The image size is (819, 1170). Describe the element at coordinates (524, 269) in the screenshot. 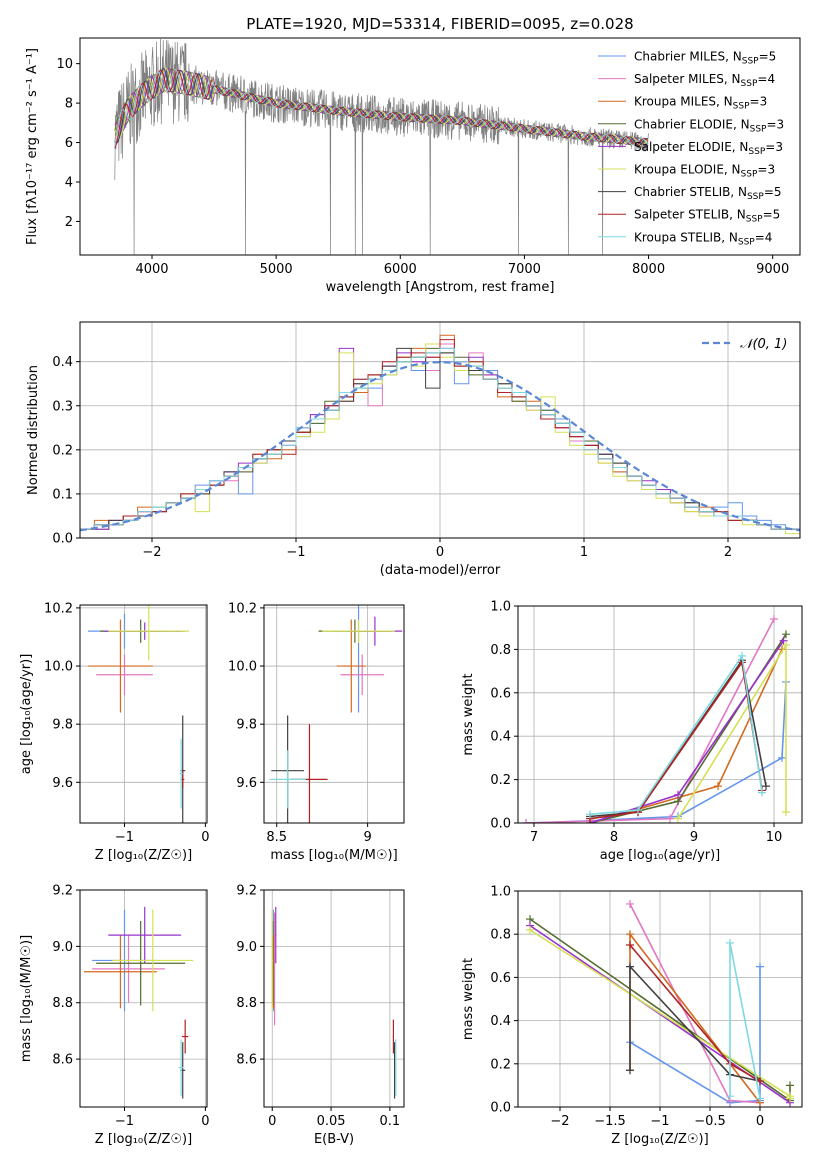

I see `x-tick-label: 7000` at that location.